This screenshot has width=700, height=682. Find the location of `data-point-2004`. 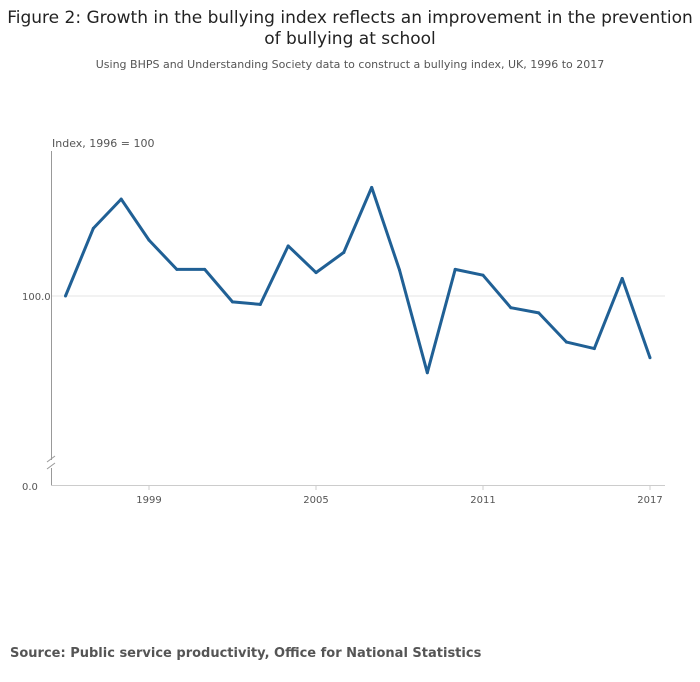

data-point-2004 is located at coordinates (288, 246).